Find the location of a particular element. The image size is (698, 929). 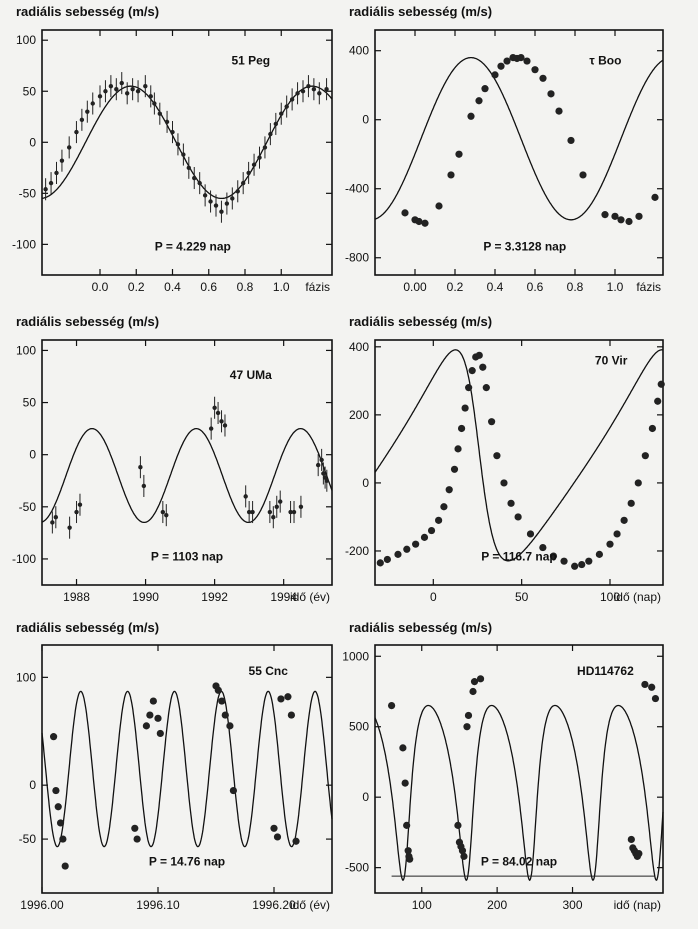

panel-2-ytick-label: 0 is located at coordinates (365, 120).